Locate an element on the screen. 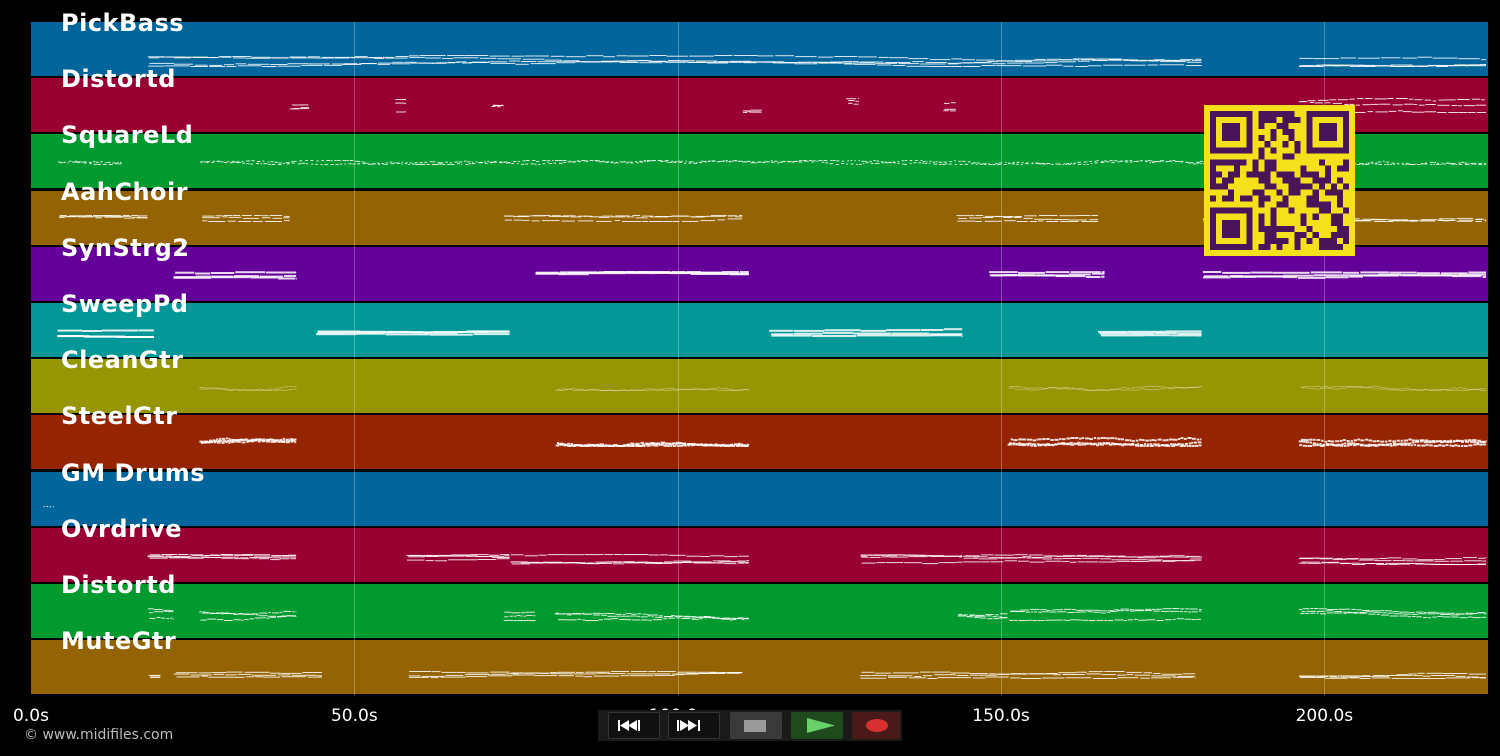 The width and height of the screenshot is (1500, 756). fast-forward-button is located at coordinates (694, 725).